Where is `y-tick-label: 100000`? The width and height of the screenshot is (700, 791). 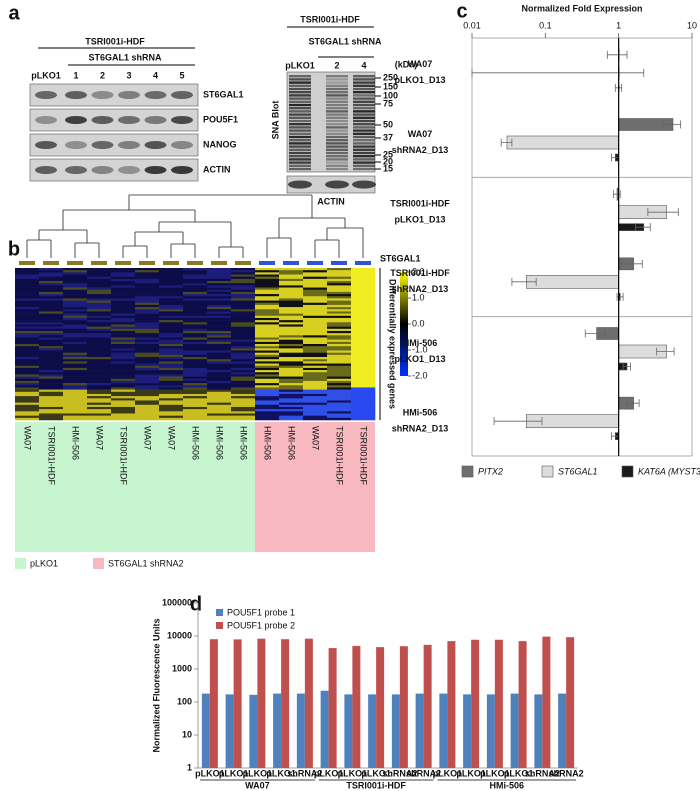
y-tick-label: 100000 is located at coordinates (177, 602).